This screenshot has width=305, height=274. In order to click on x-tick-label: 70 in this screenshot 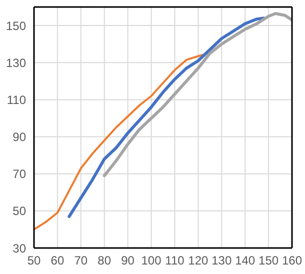, I will do `click(81, 261)`.